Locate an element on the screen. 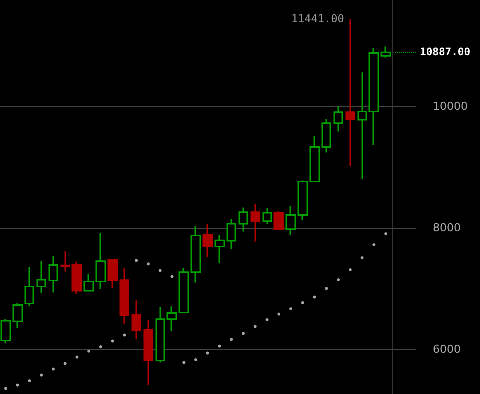 The width and height of the screenshot is (480, 394). annotation: 11441.00 is located at coordinates (317, 19).